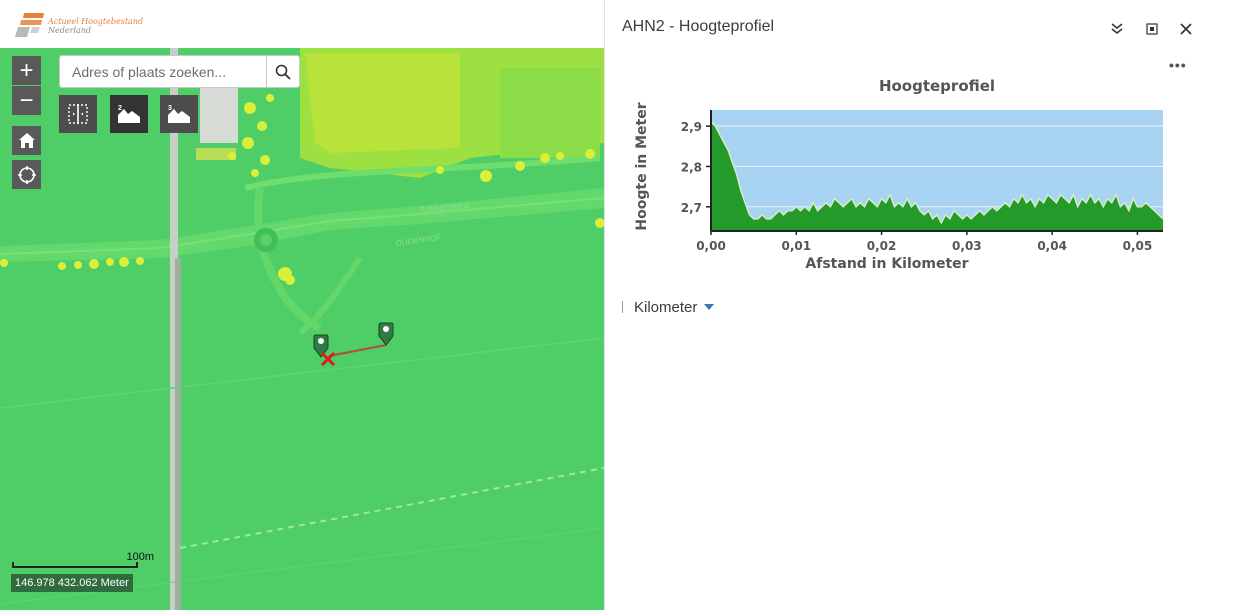 Image resolution: width=1239 pixels, height=610 pixels. I want to click on chart-area-series, so click(937, 176).